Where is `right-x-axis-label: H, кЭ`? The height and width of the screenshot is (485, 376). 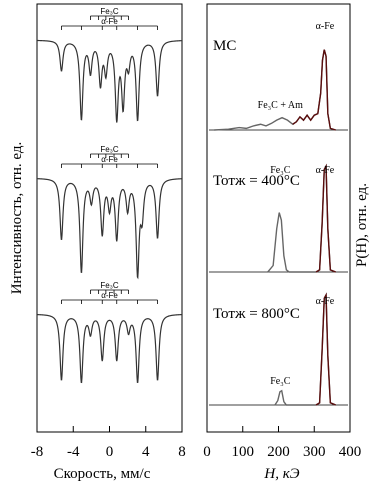 right-x-axis-label: H, кЭ is located at coordinates (281, 474).